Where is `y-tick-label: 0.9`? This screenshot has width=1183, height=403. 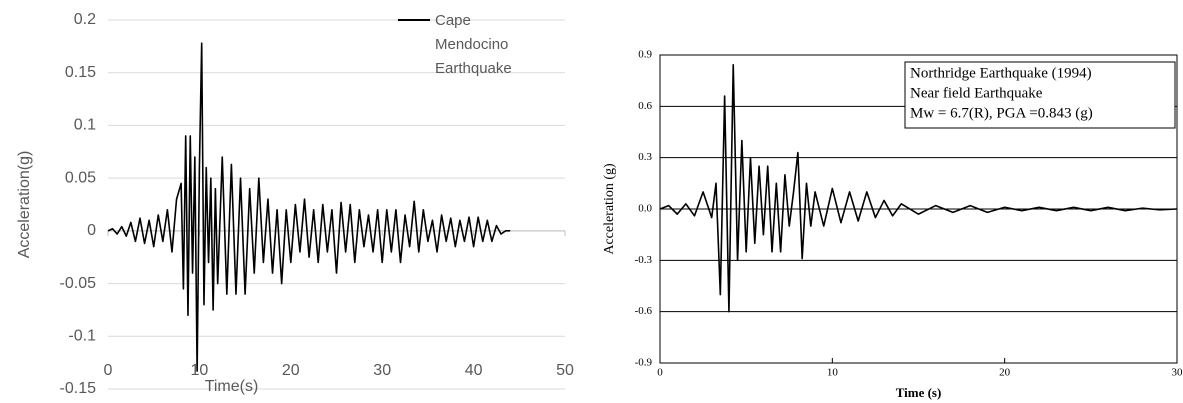 y-tick-label: 0.9 is located at coordinates (645, 55).